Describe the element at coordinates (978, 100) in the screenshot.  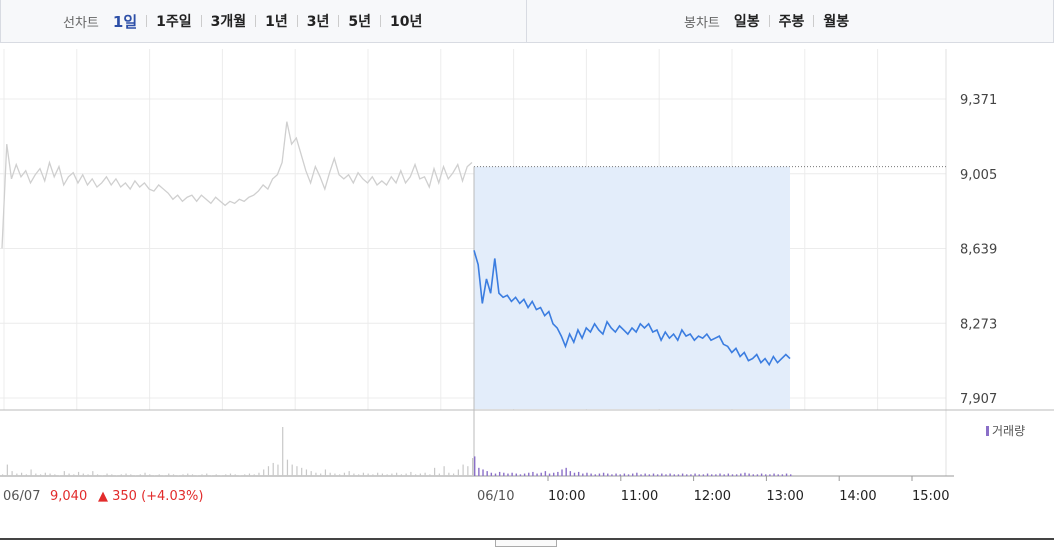
I see `y-tick-label: 9,371` at that location.